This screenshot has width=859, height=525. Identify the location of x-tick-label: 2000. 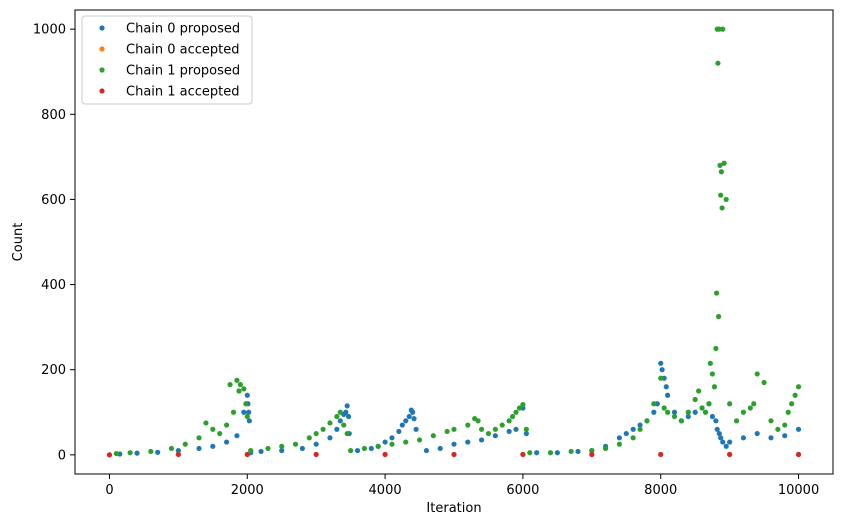
(247, 490).